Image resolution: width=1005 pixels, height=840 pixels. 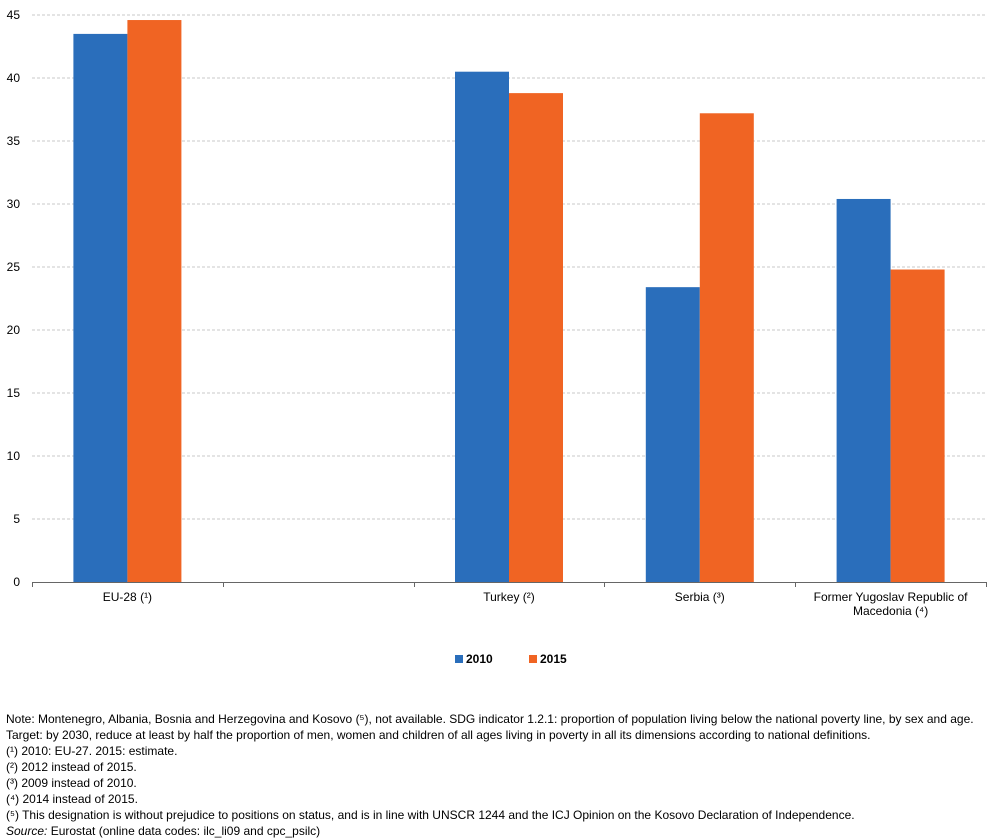 I want to click on y-tick-label: 0, so click(x=16, y=582).